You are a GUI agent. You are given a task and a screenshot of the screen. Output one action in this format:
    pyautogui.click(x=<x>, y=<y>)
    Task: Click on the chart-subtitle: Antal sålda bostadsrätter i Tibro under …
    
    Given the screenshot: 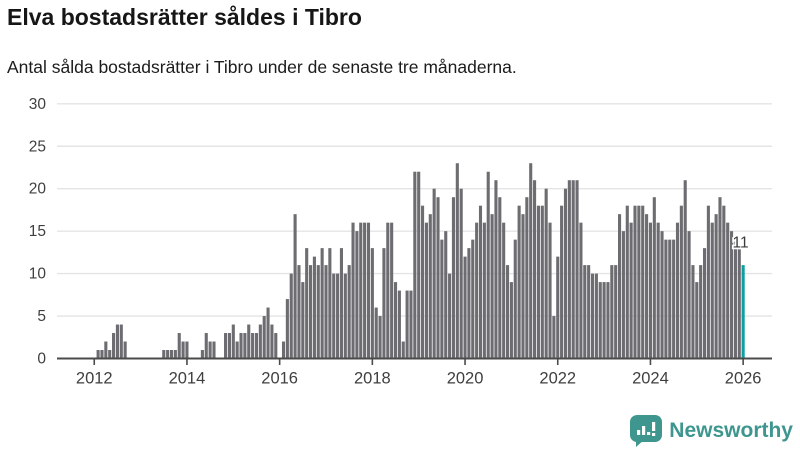 What is the action you would take?
    pyautogui.click(x=262, y=67)
    